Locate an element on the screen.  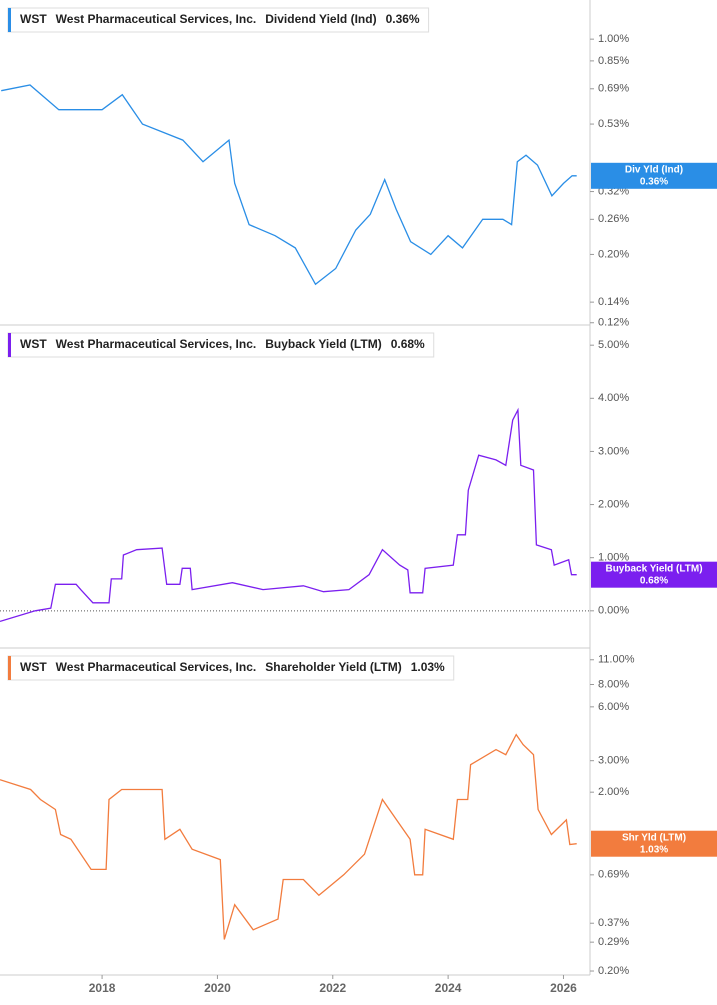
y-tick-label: 0.26% is located at coordinates (613, 219).